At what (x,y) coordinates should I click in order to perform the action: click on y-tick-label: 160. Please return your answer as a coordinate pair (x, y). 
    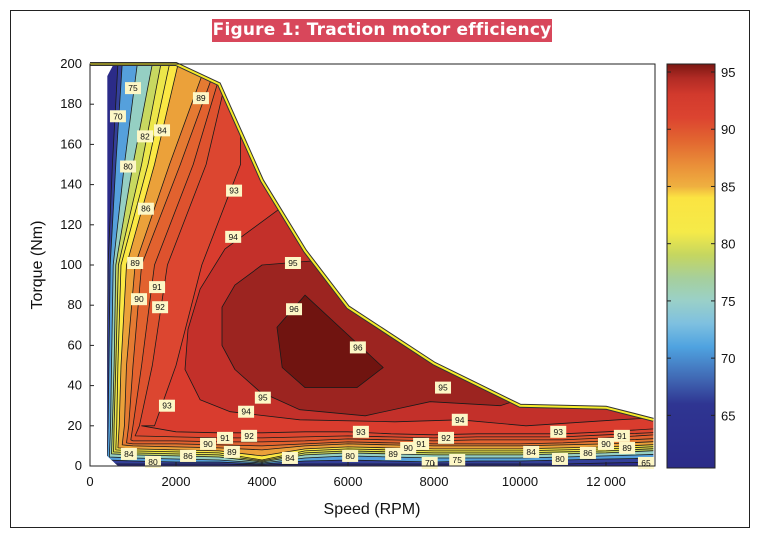
    Looking at the image, I should click on (71, 143).